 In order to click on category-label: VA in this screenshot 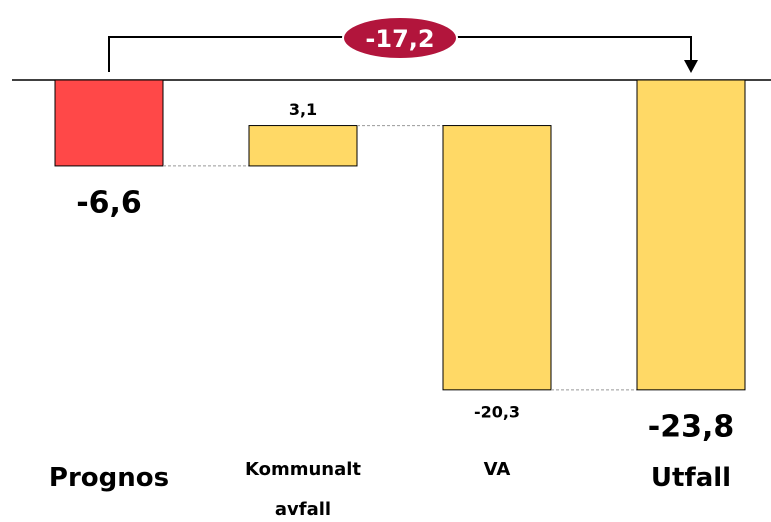, I will do `click(497, 469)`.